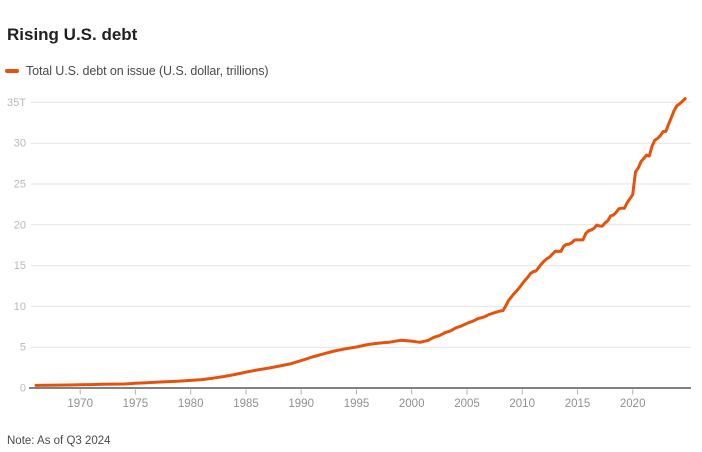 This screenshot has width=702, height=452. Describe the element at coordinates (136, 404) in the screenshot. I see `x-tick-label-1975: 1975` at that location.